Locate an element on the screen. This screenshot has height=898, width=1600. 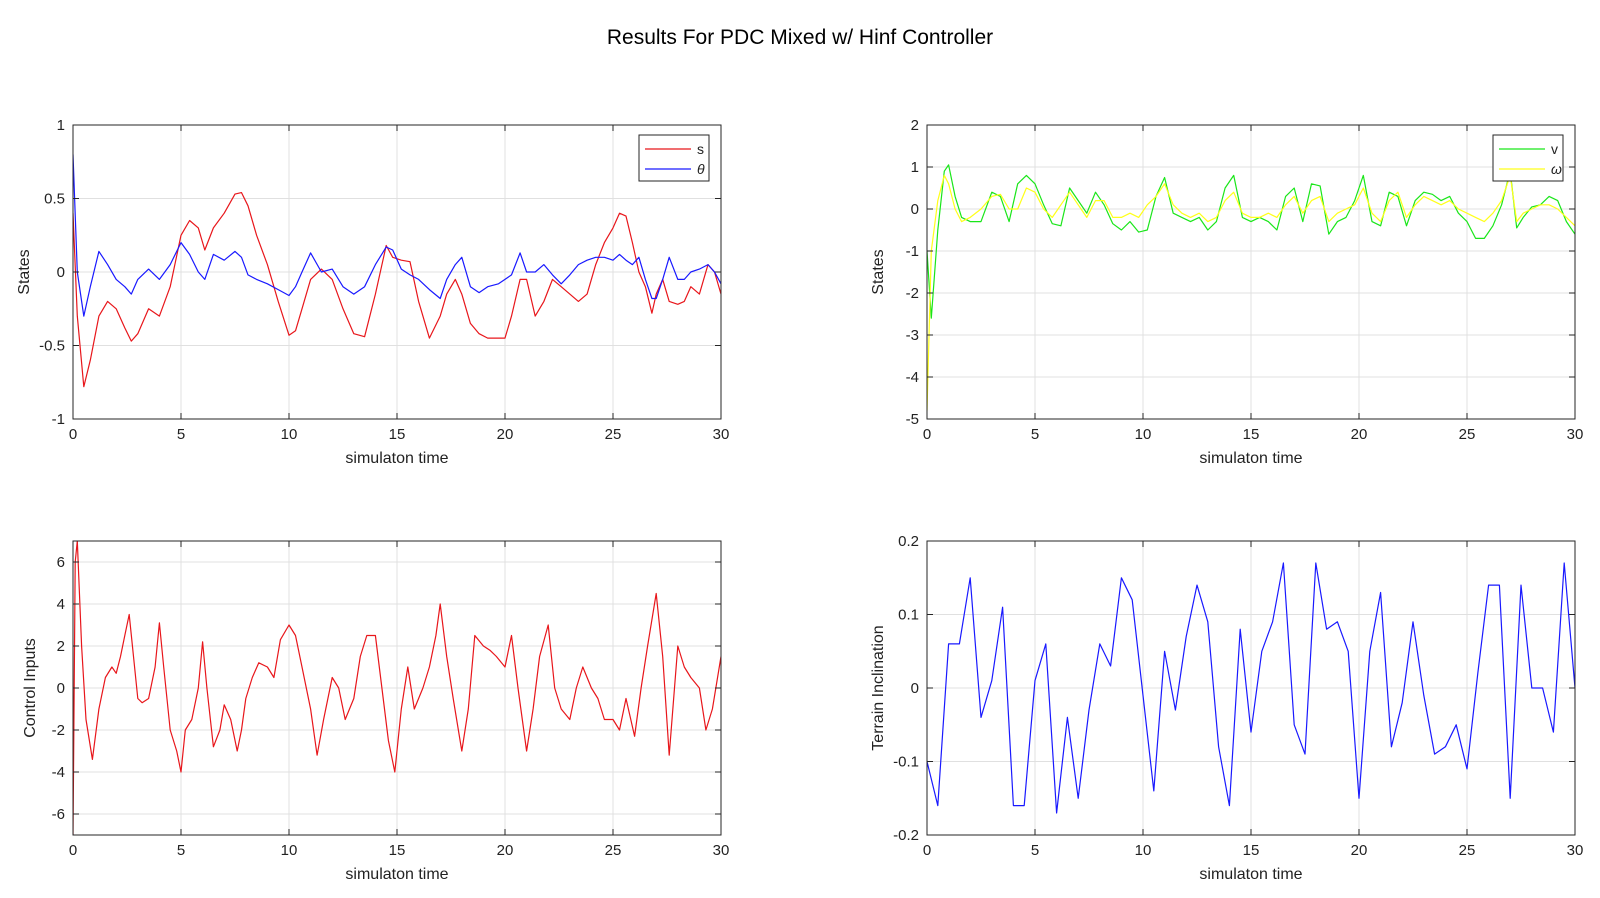
y-tick-label: -0.2 is located at coordinates (906, 835).